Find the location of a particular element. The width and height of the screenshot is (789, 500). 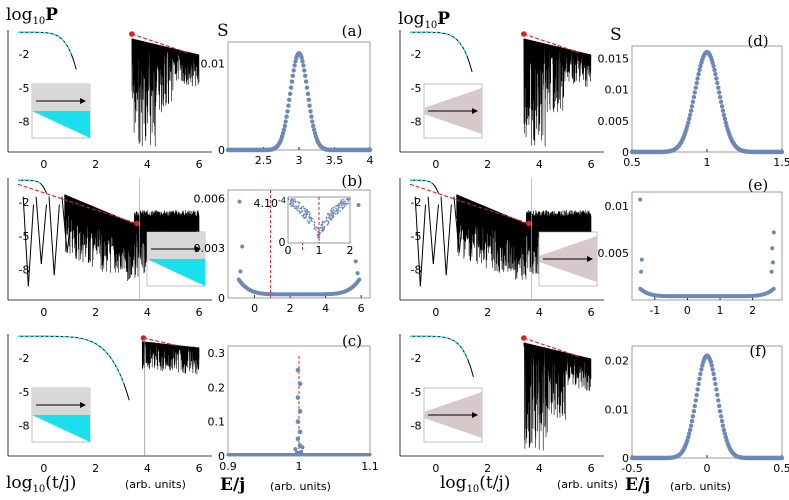

panel-label: (a) is located at coordinates (352, 31).